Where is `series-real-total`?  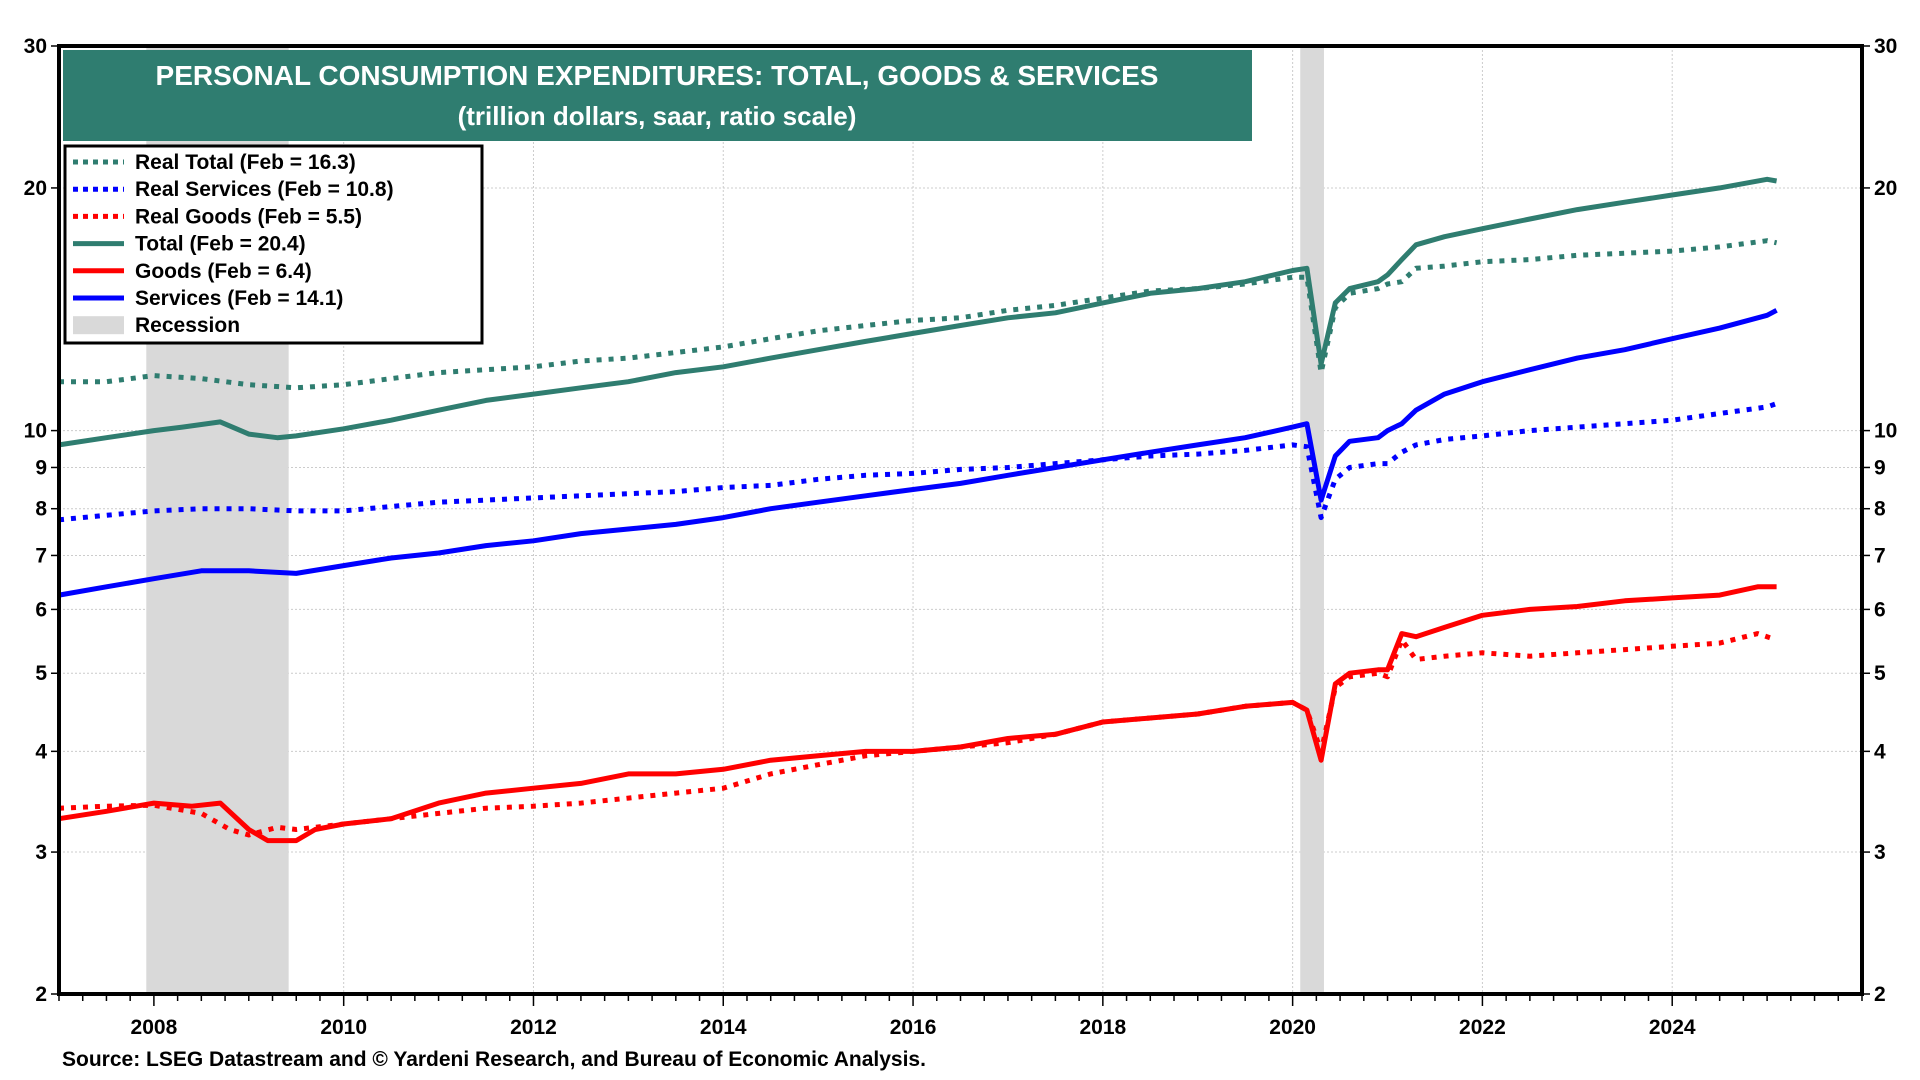
series-real-total is located at coordinates (918, 314).